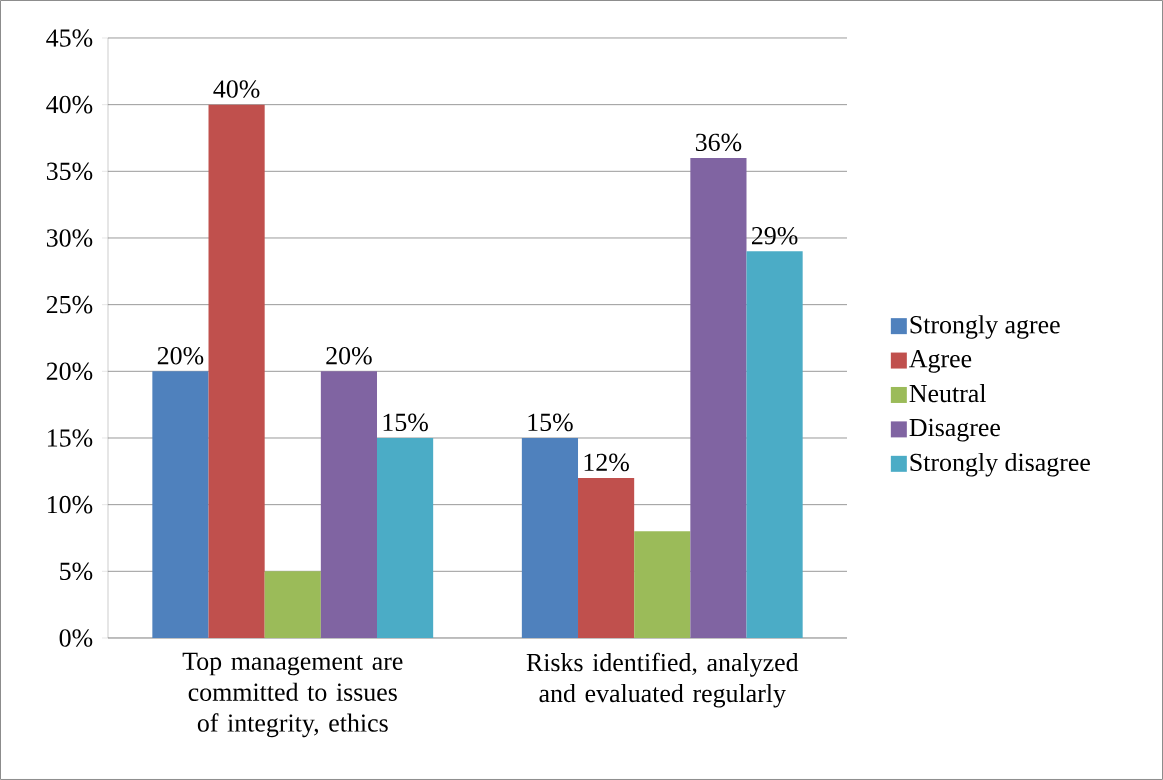 The width and height of the screenshot is (1163, 780). I want to click on legend-label: Disagree, so click(954, 430).